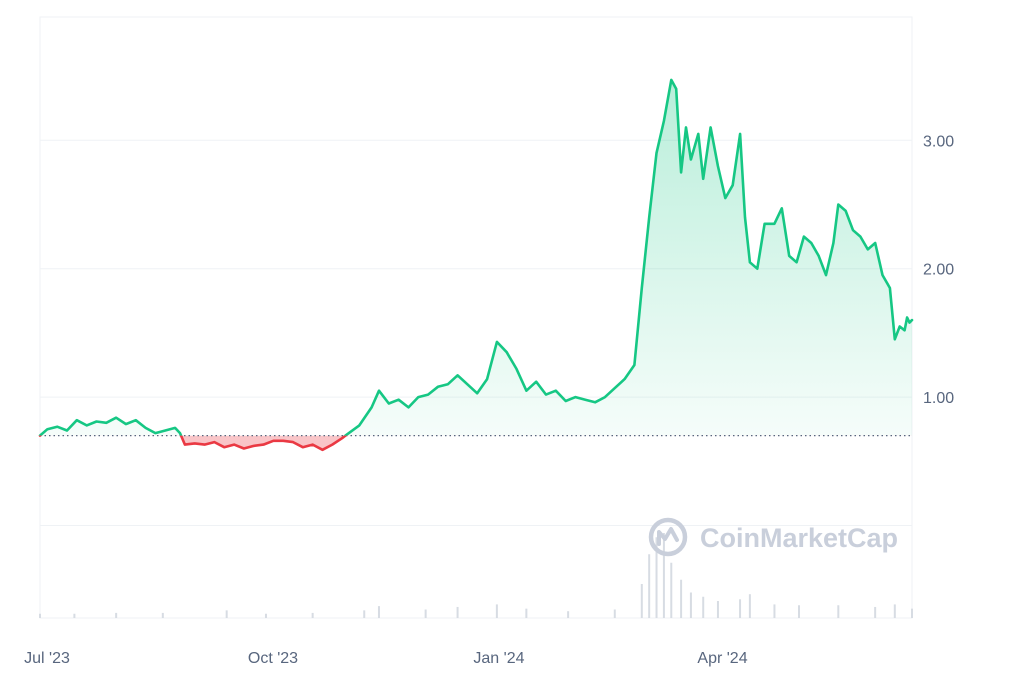  What do you see at coordinates (193, 443) in the screenshot?
I see `price-line-down` at bounding box center [193, 443].